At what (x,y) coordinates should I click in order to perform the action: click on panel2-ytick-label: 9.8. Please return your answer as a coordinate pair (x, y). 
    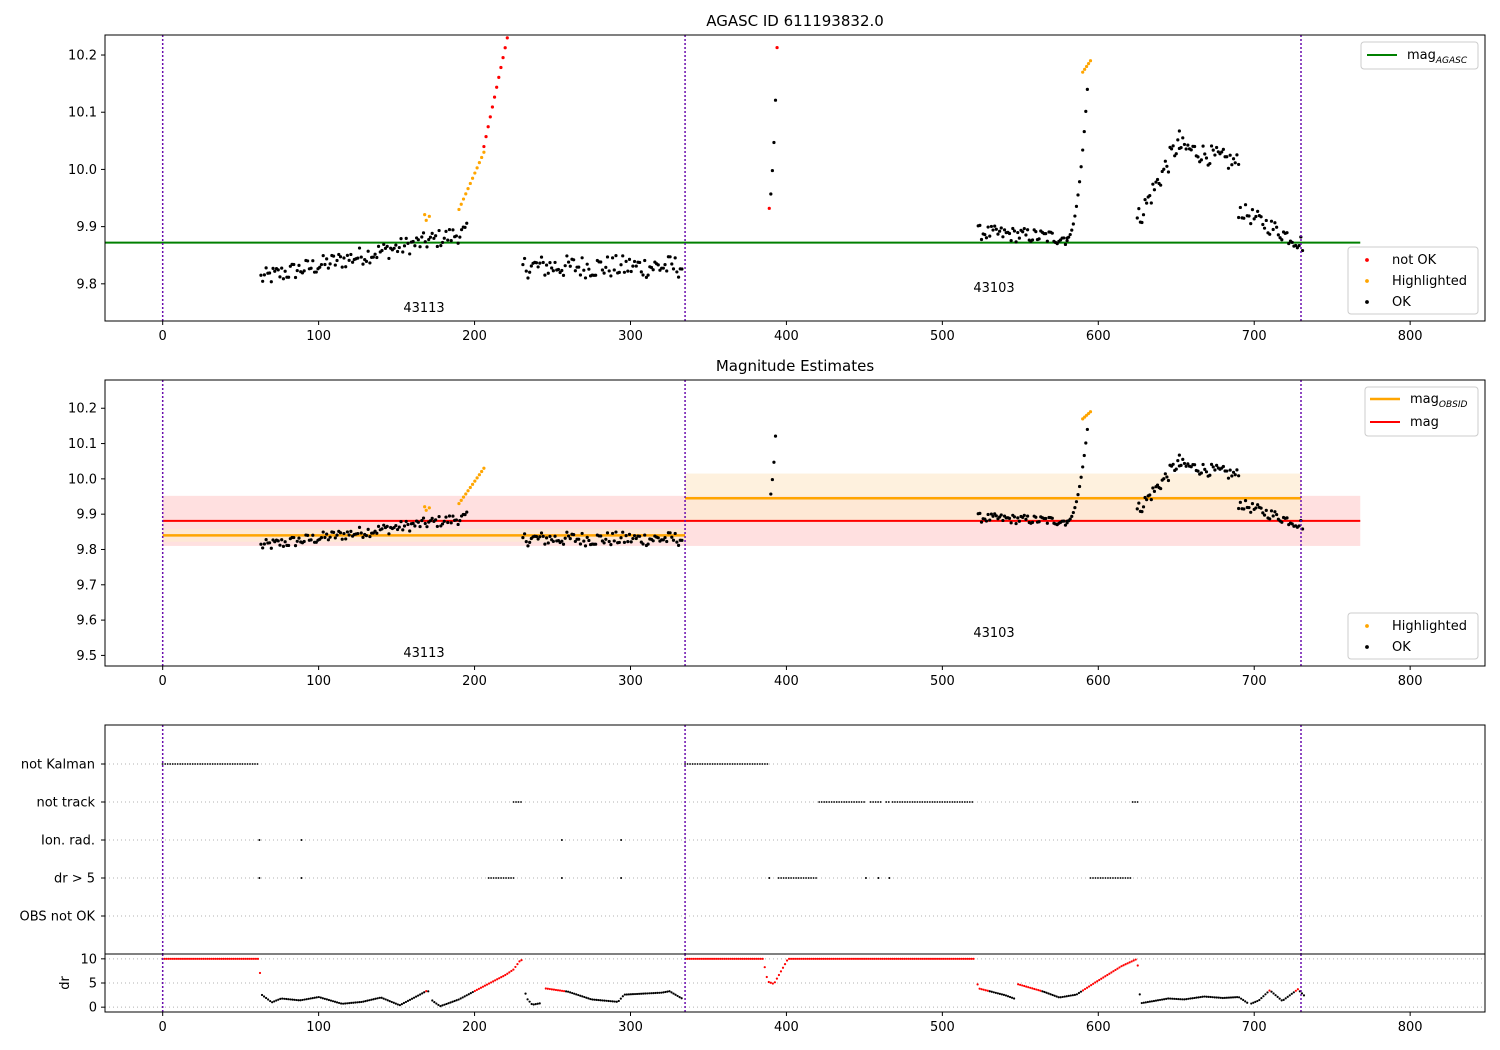
    Looking at the image, I should click on (86, 550).